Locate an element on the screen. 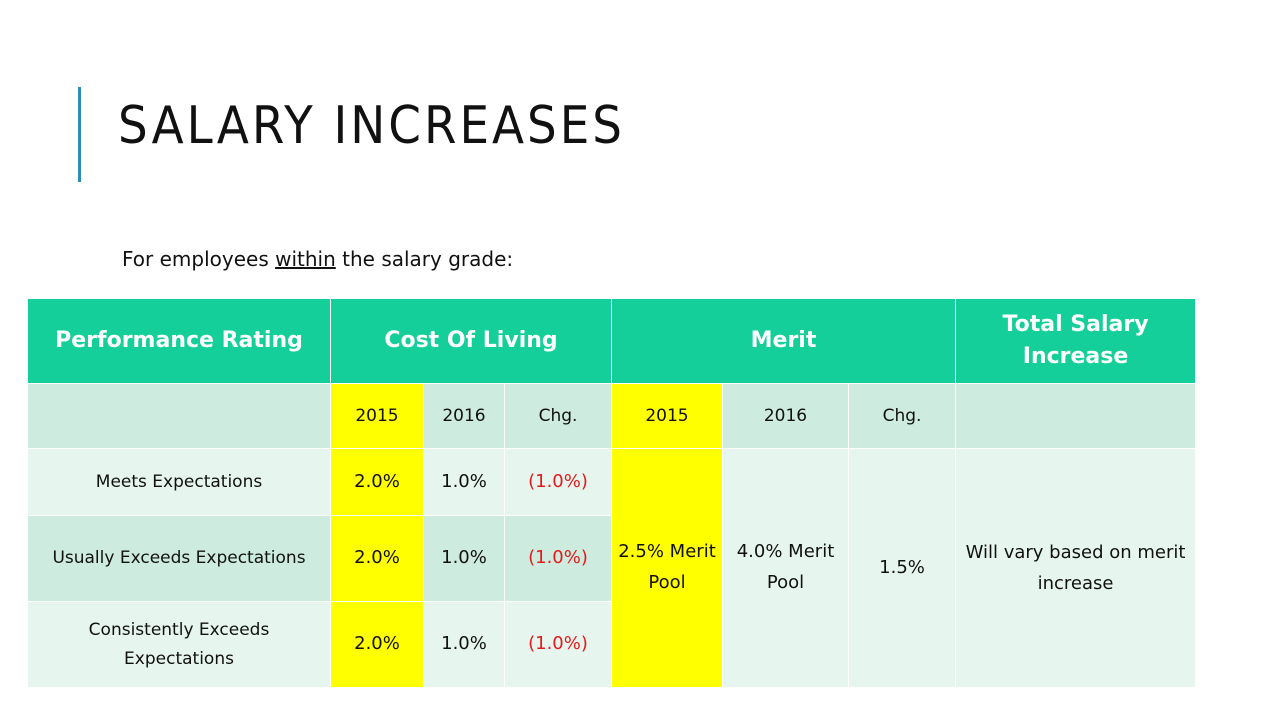  caption-prefix: For employees is located at coordinates (199, 259).